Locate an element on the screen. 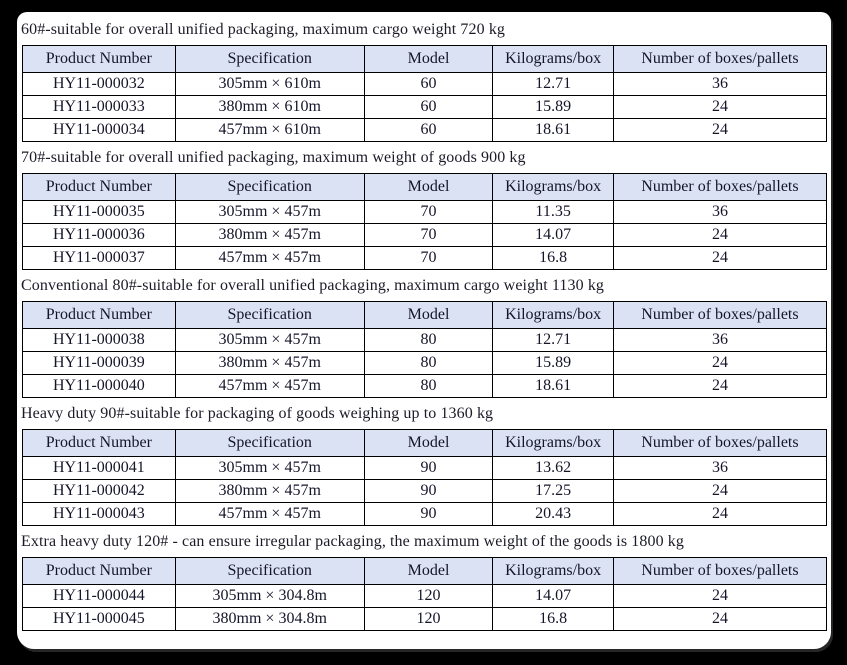 This screenshot has height=665, width=847. cell-product-number: HY11-000042 is located at coordinates (99, 491).